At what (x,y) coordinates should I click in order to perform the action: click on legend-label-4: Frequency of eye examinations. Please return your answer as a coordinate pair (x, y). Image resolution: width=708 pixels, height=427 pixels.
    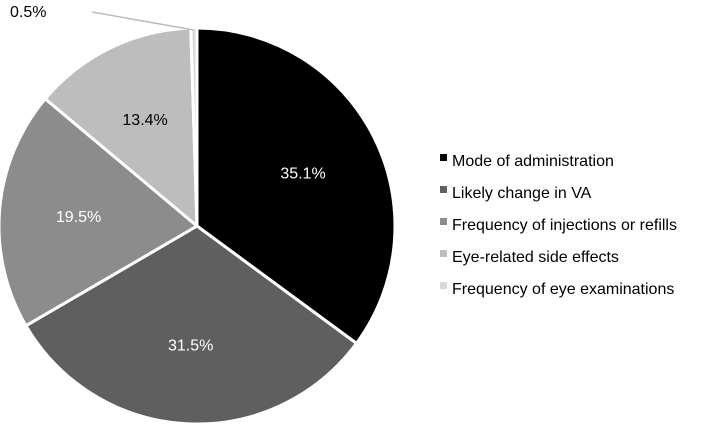
    Looking at the image, I should click on (563, 289).